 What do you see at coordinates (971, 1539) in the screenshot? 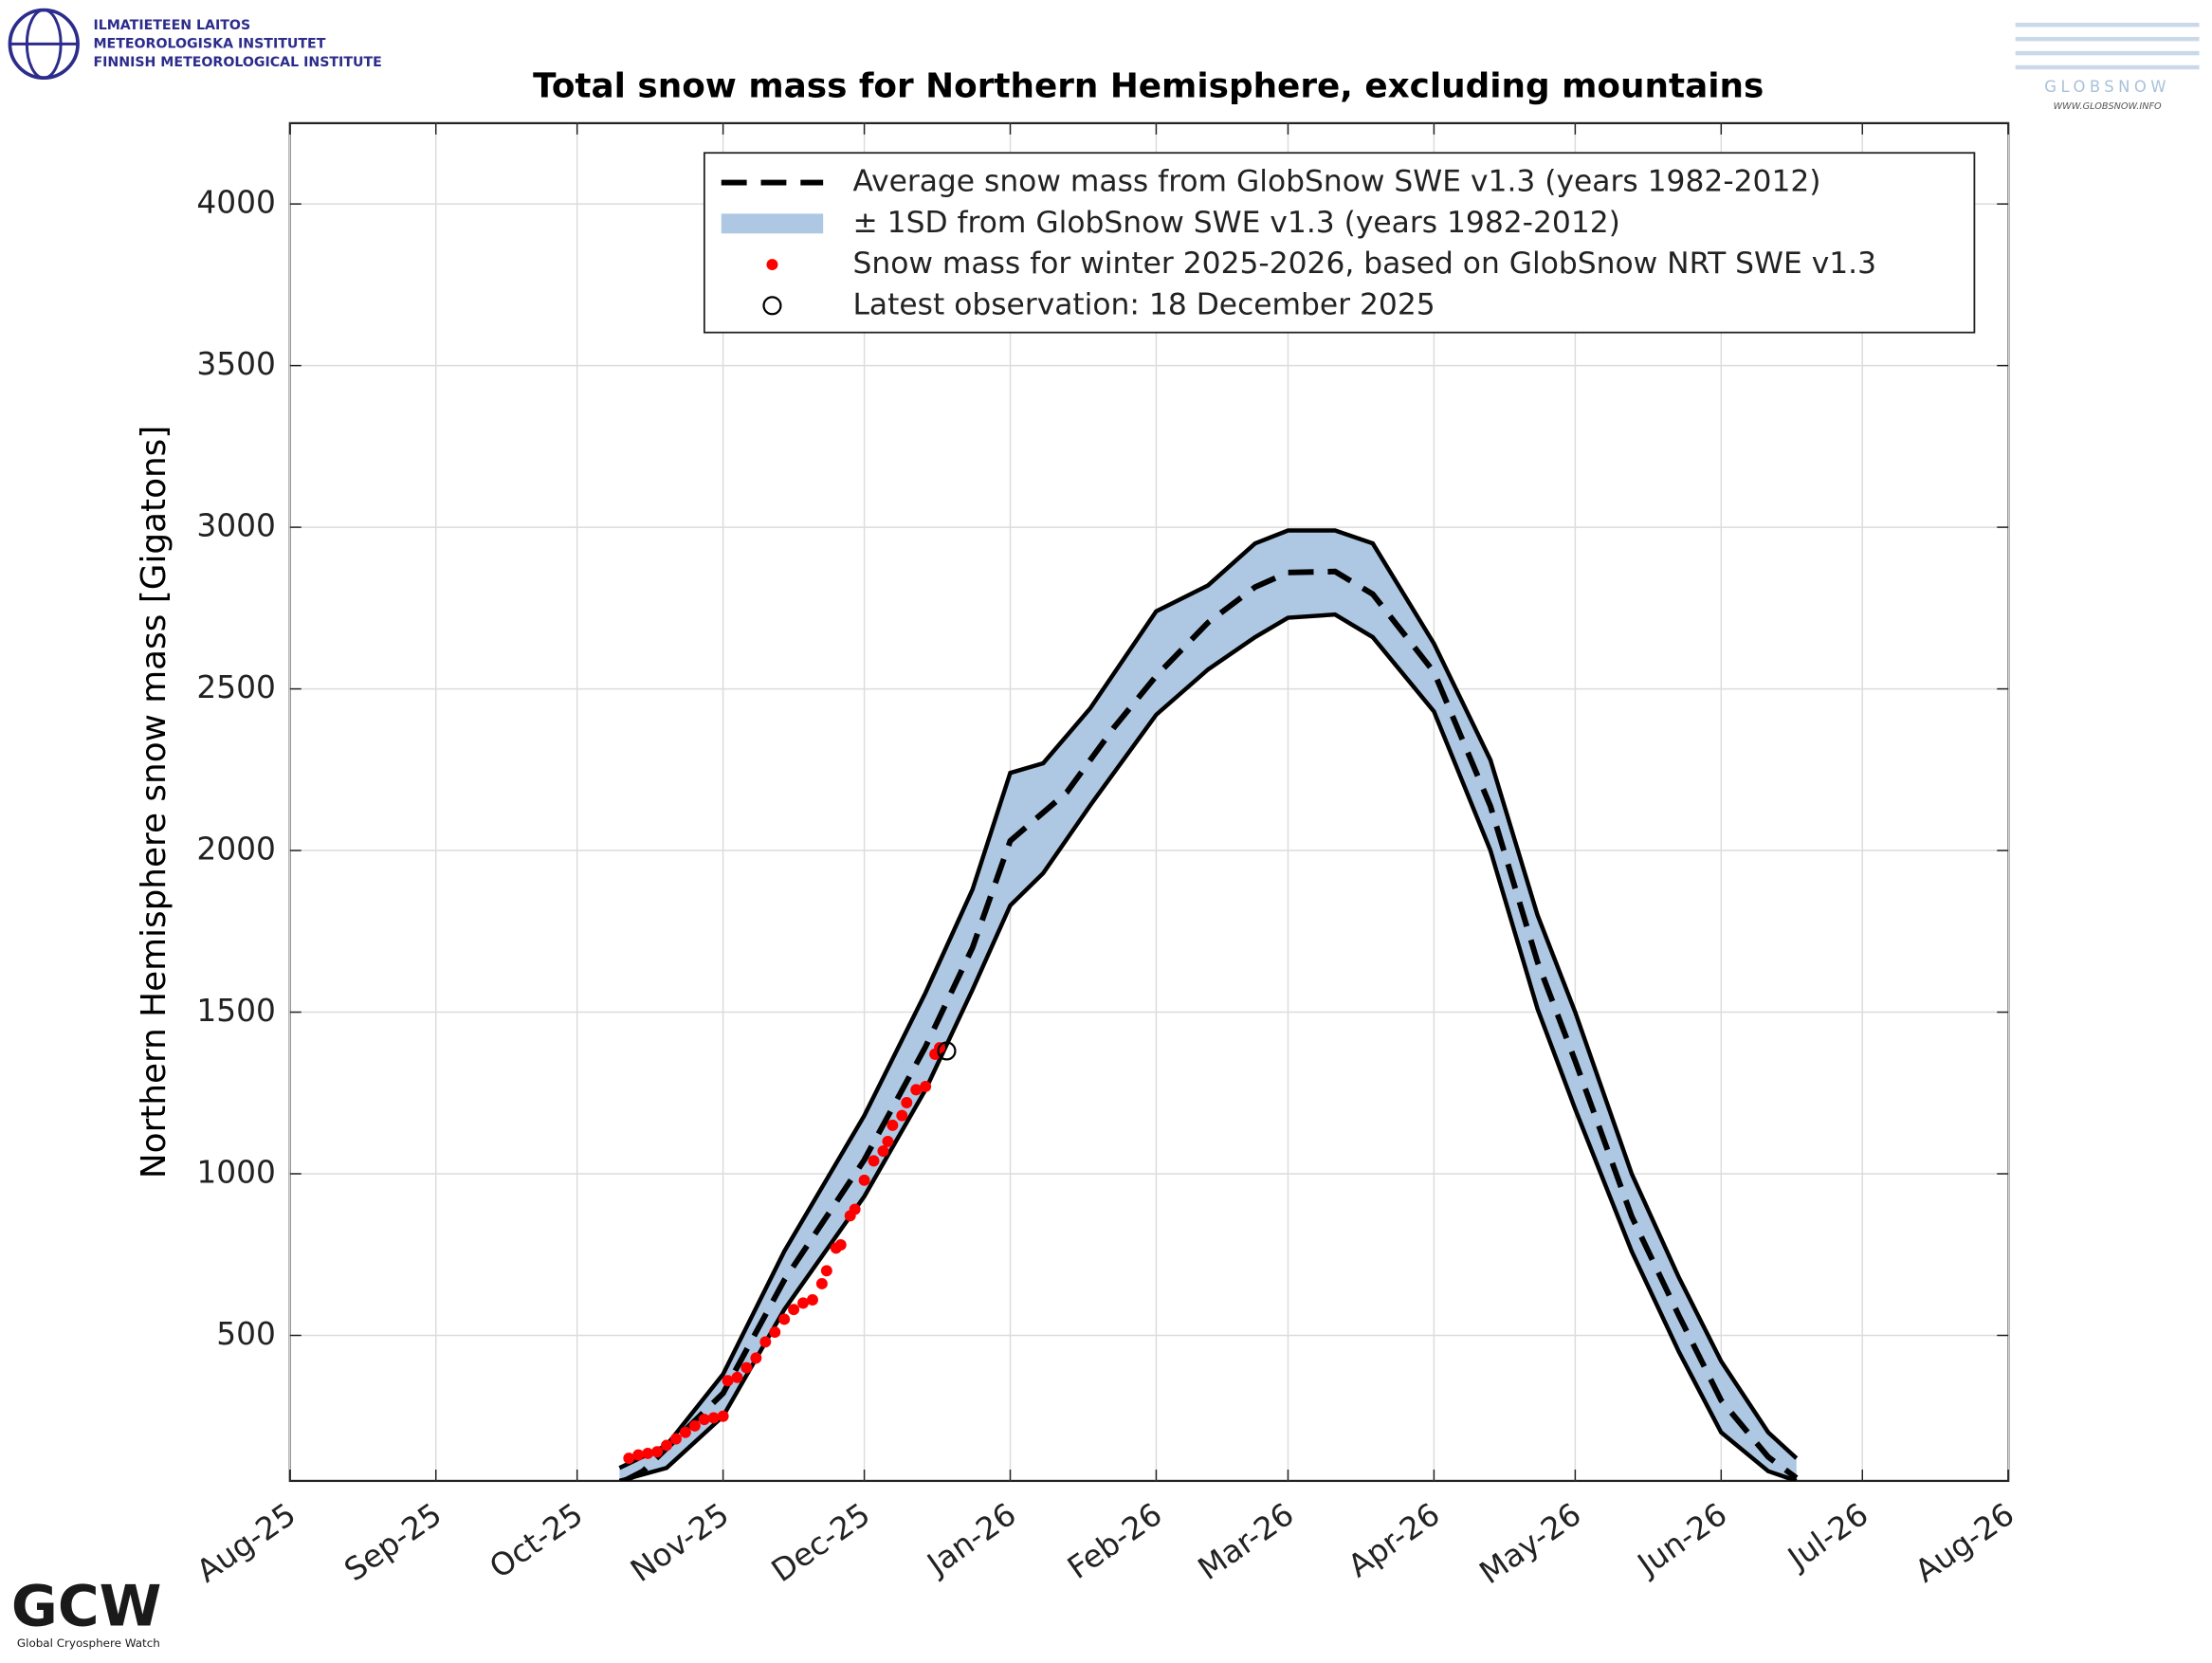
I see `x-tick-label: Jan-26` at bounding box center [971, 1539].